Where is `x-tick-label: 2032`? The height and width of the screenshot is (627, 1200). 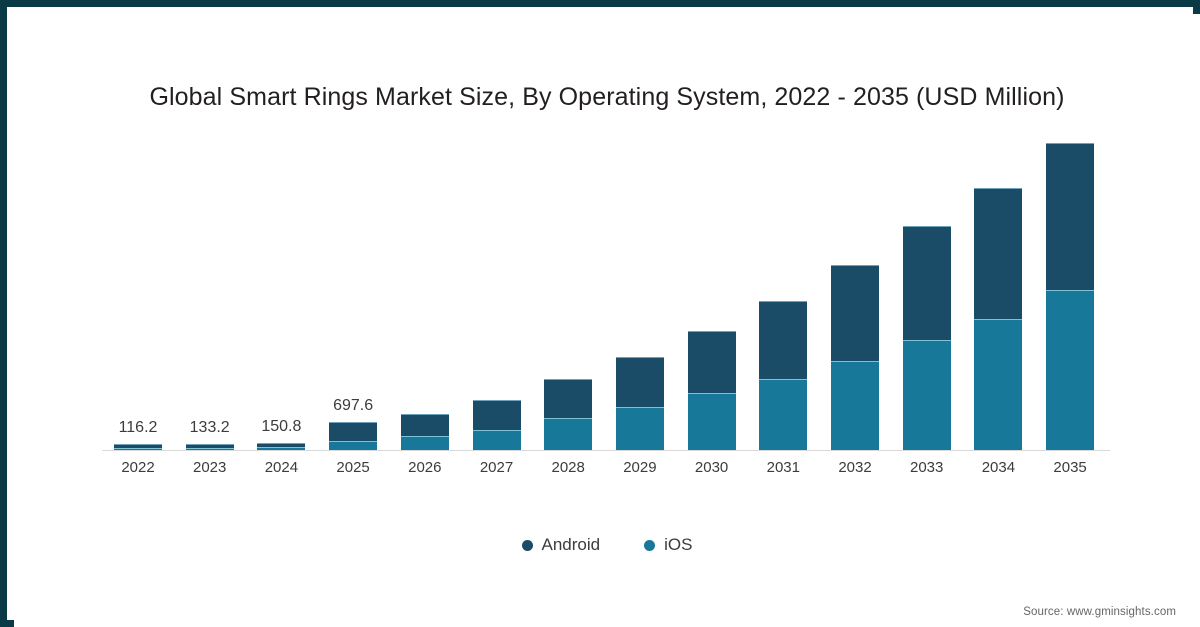 x-tick-label: 2032 is located at coordinates (855, 467).